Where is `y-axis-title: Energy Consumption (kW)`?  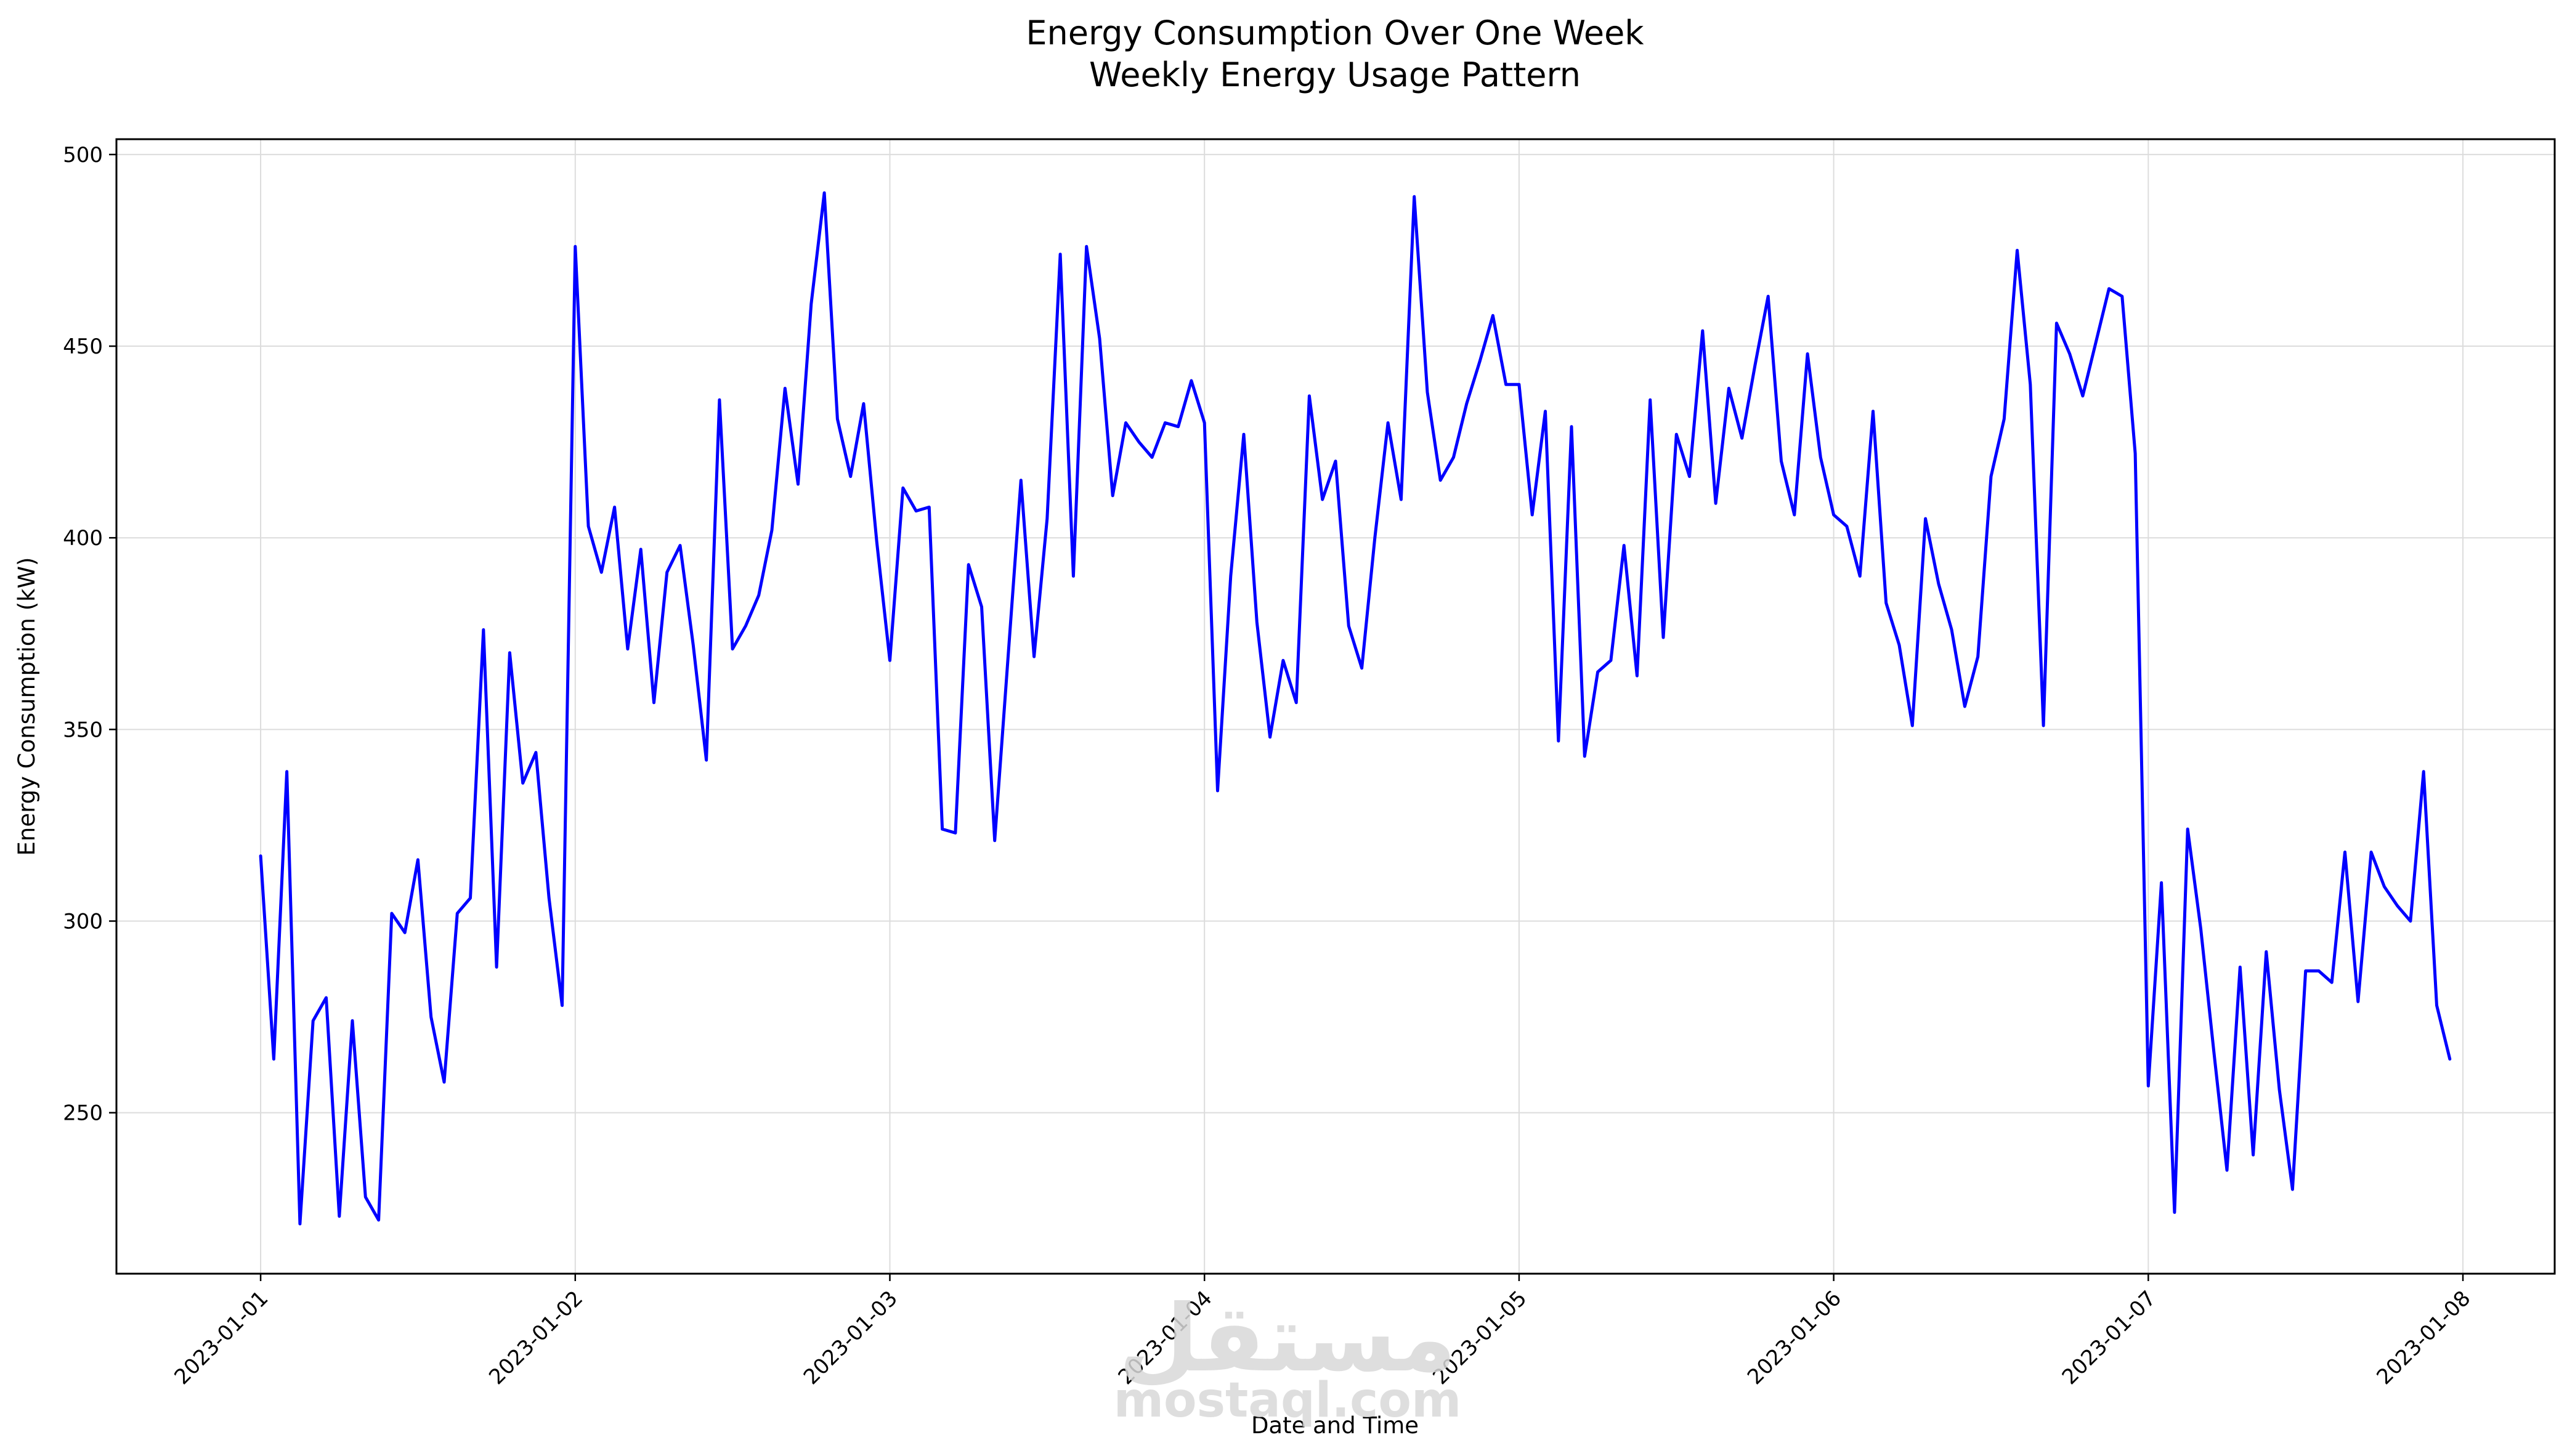
y-axis-title: Energy Consumption (kW) is located at coordinates (27, 706).